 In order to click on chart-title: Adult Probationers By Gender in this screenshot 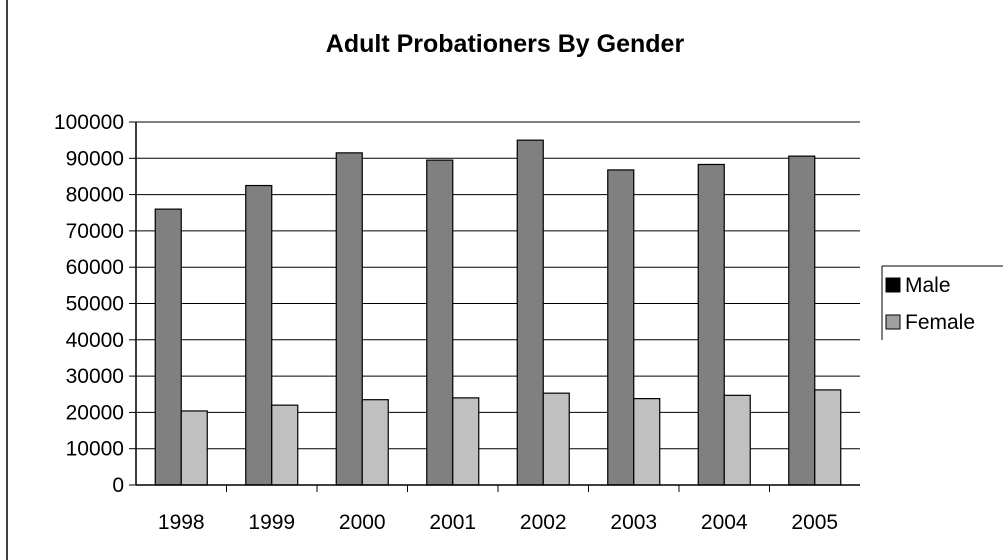, I will do `click(505, 44)`.